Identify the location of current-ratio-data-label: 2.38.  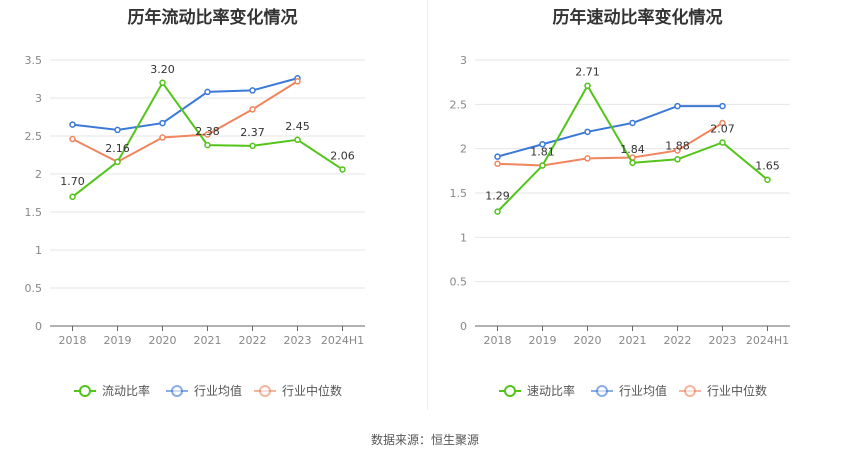
(207, 131).